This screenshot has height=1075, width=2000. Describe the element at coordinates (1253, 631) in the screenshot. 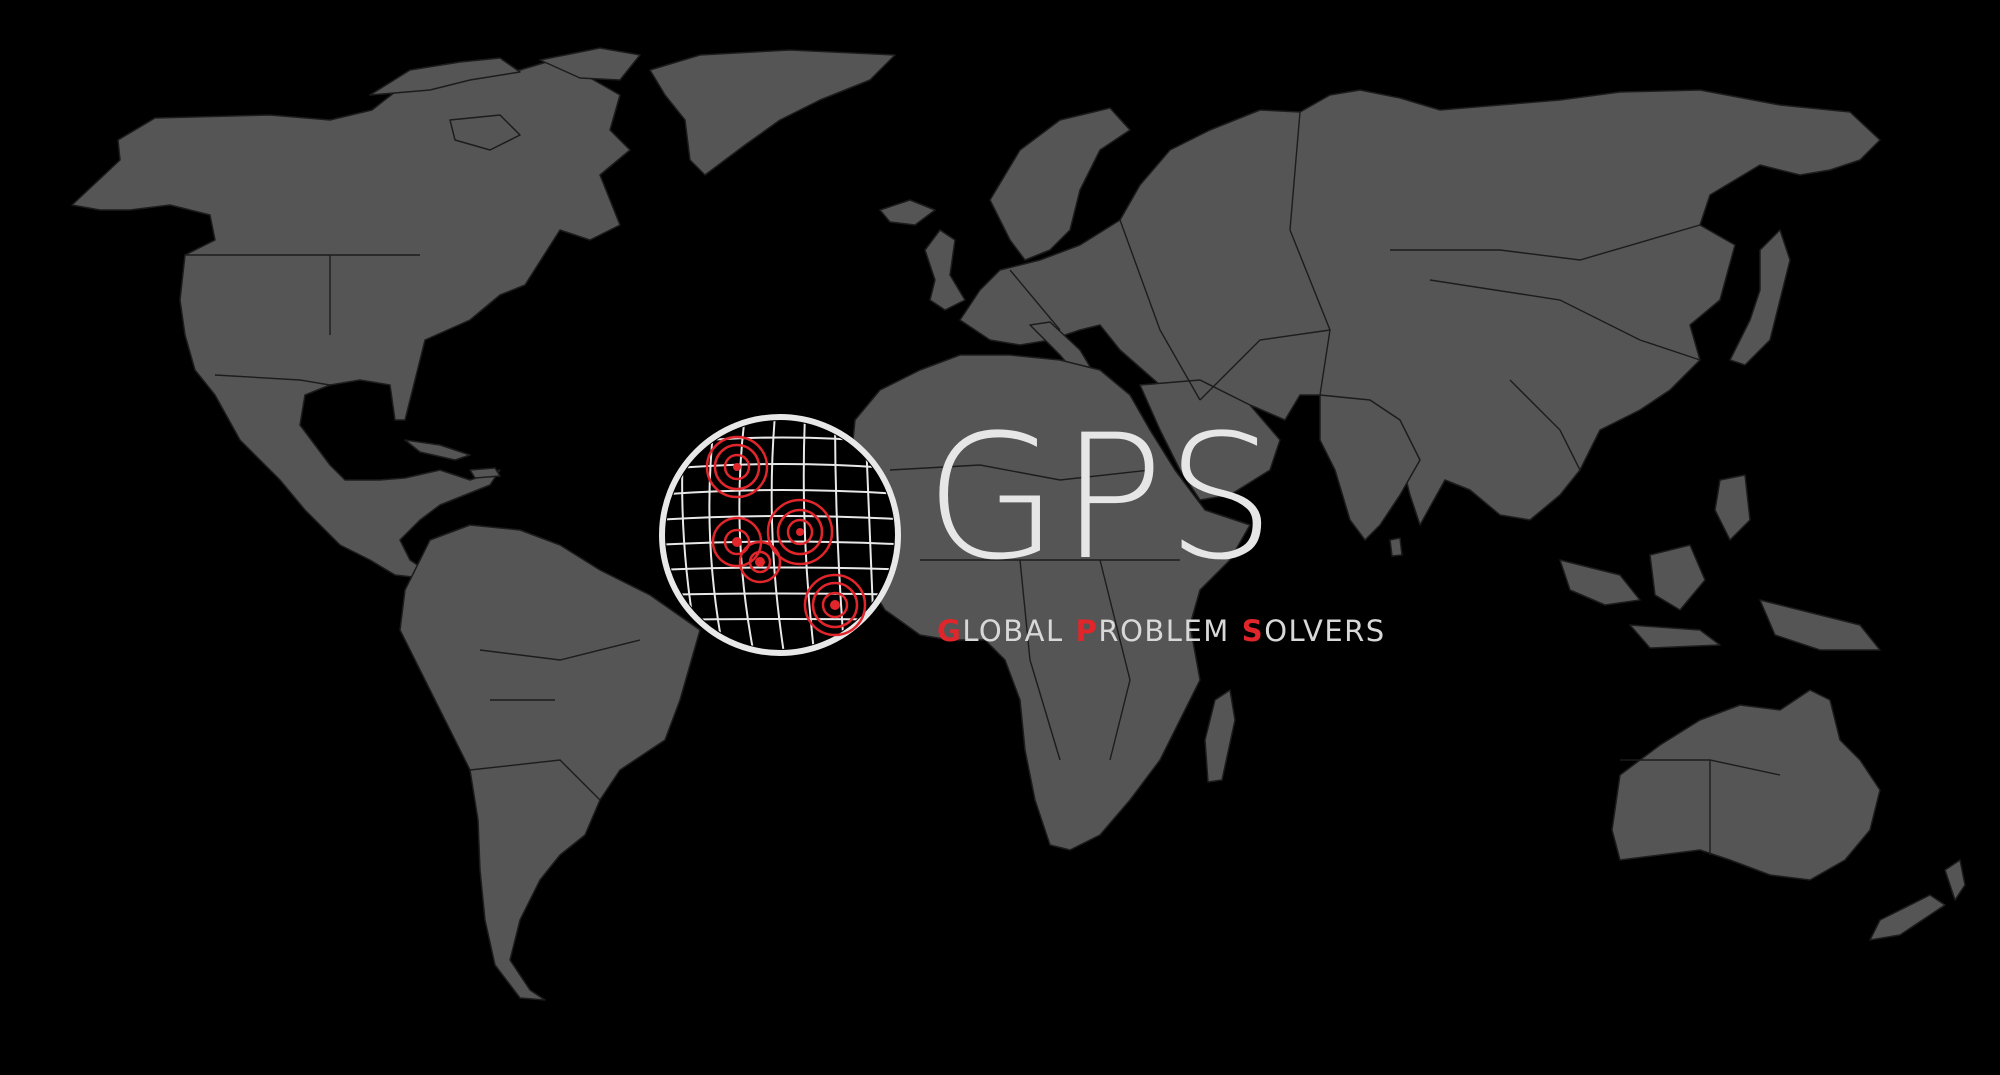

I see `tagline-initial-solvers: S` at that location.